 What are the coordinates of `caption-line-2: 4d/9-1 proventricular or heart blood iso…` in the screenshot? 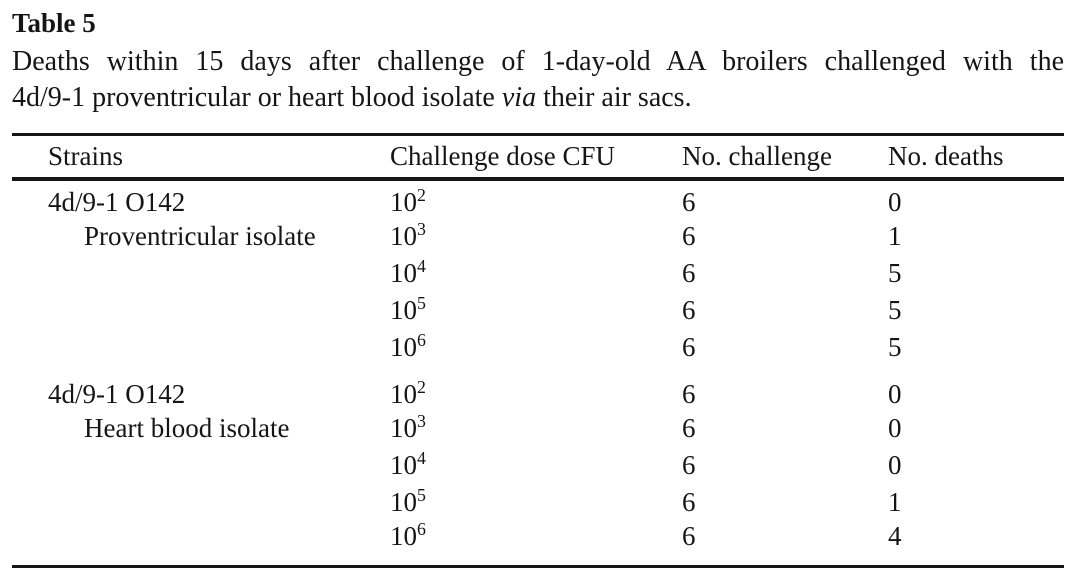 It's located at (538, 98).